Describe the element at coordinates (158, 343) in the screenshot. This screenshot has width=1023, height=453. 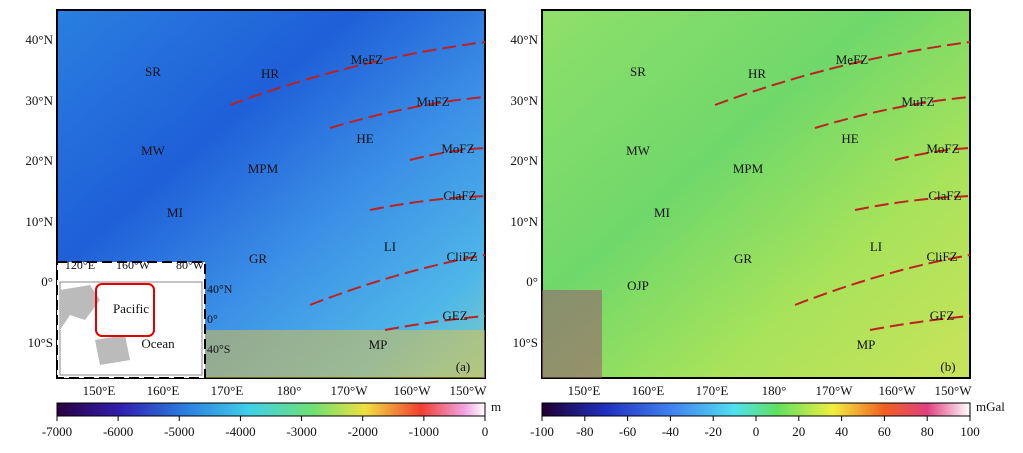
I see `inset-ocean-label: Ocean` at that location.